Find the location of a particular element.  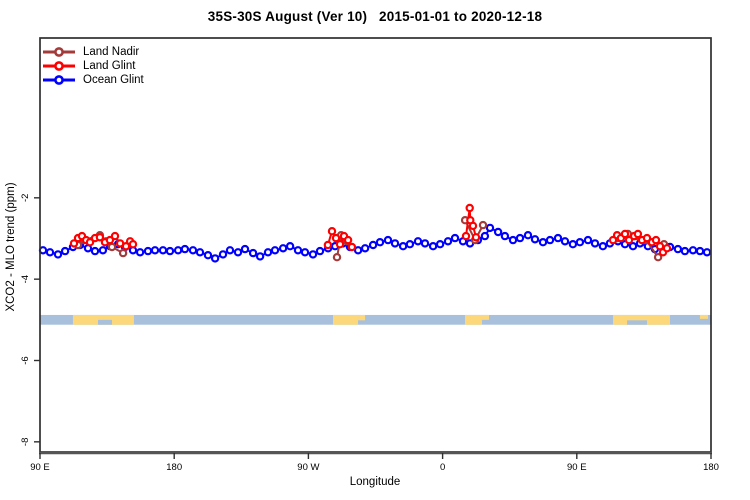

y-tick-label: -2 is located at coordinates (25, 198).